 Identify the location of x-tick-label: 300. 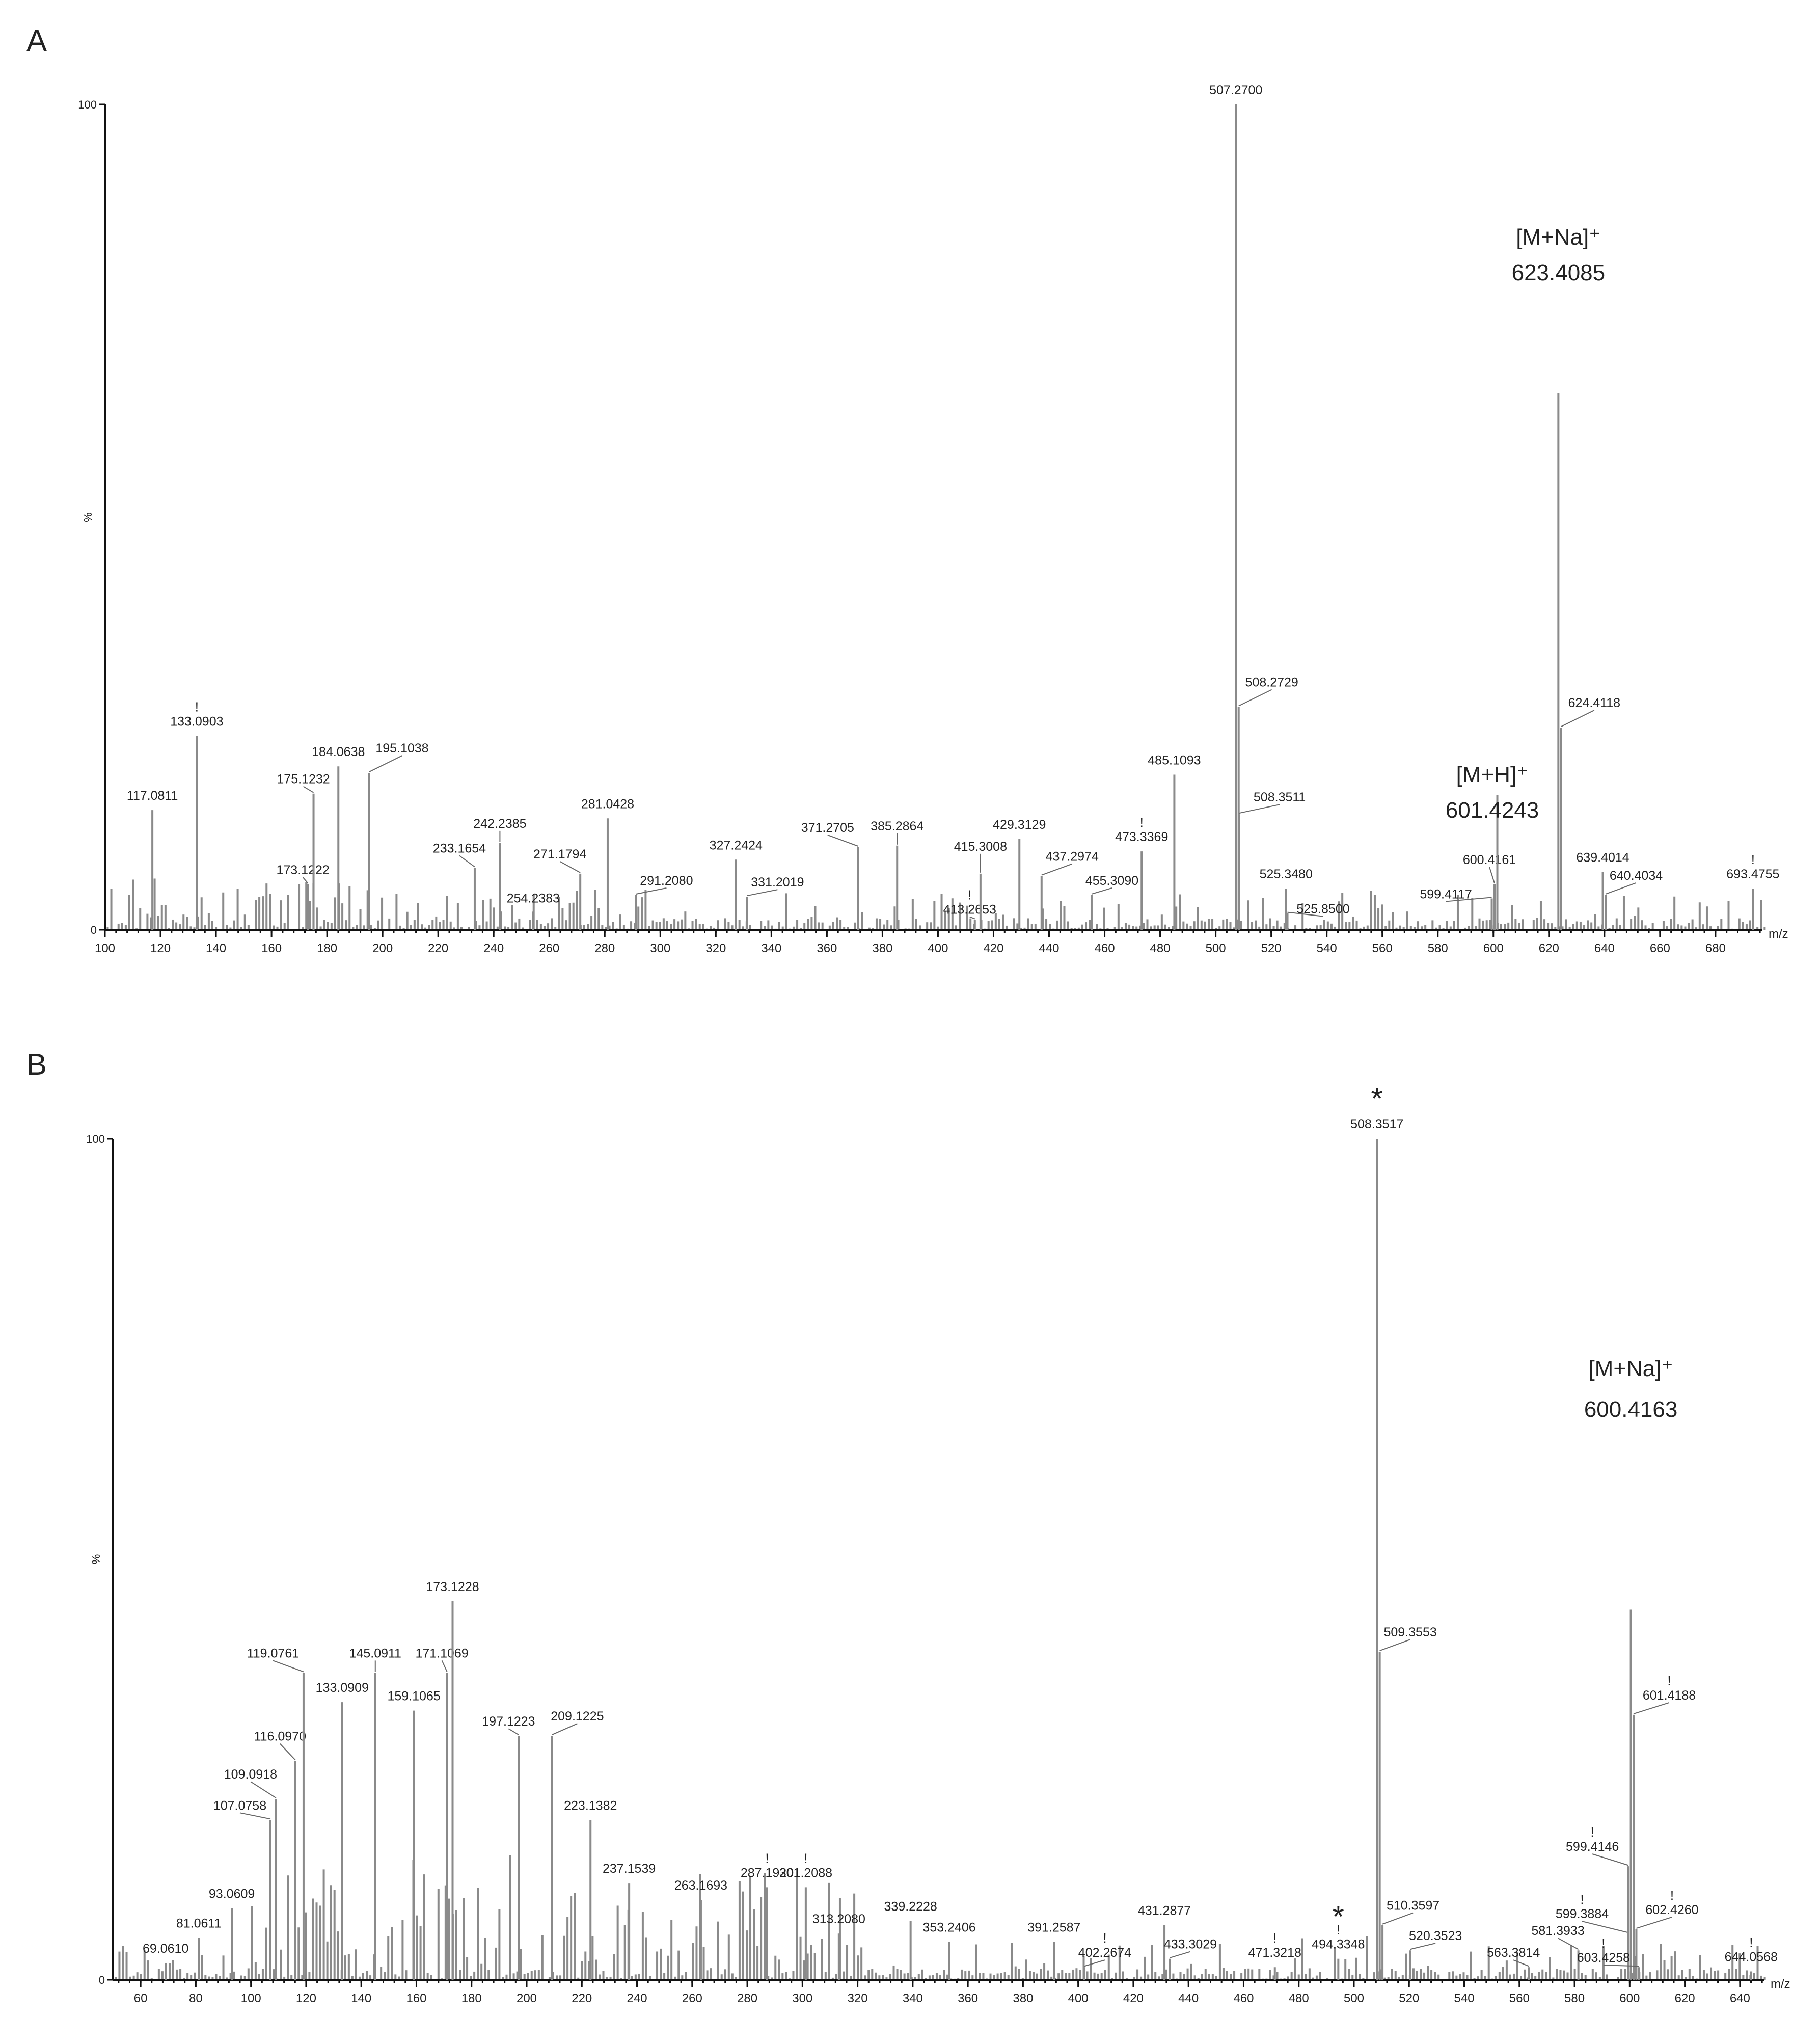
(802, 1998).